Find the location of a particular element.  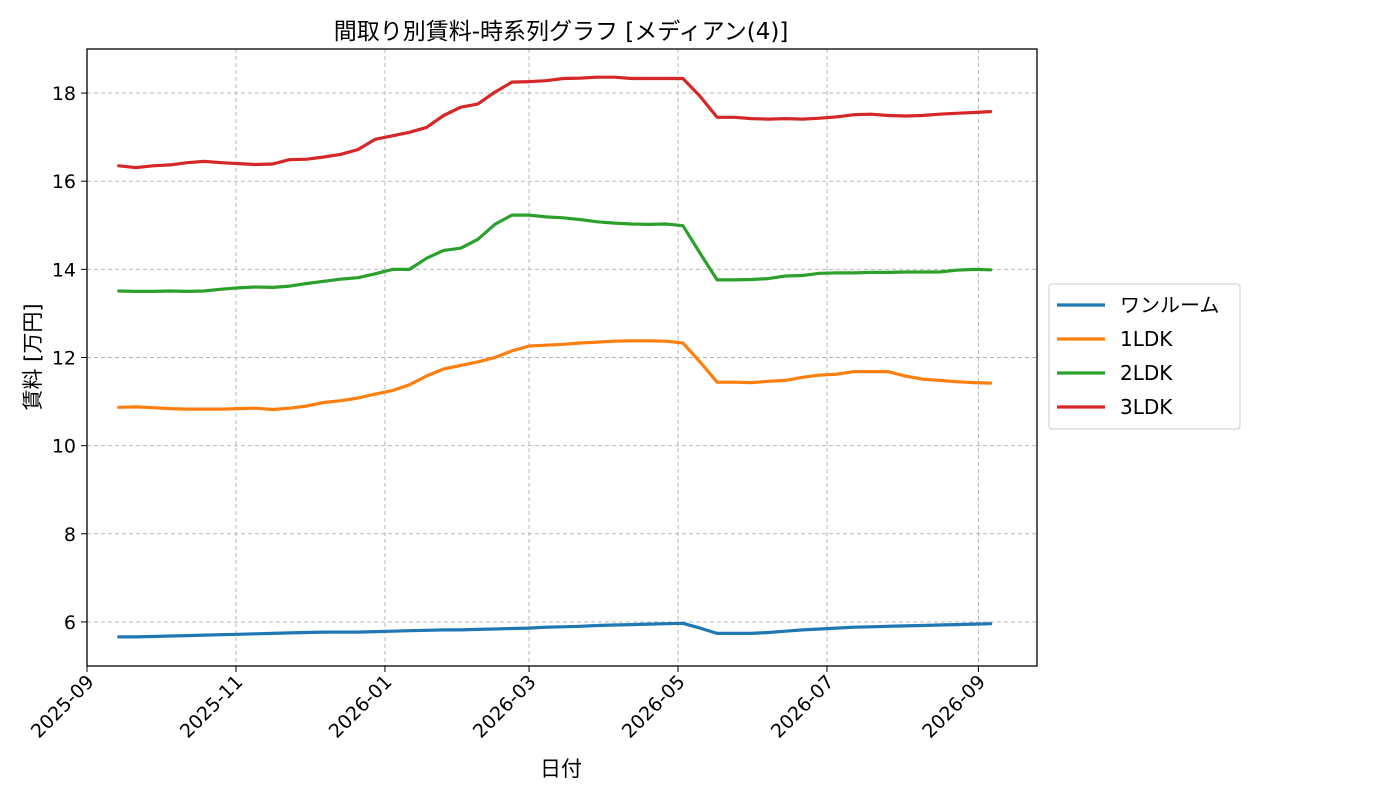

x-tick-label: 2026-07 is located at coordinates (803, 707).